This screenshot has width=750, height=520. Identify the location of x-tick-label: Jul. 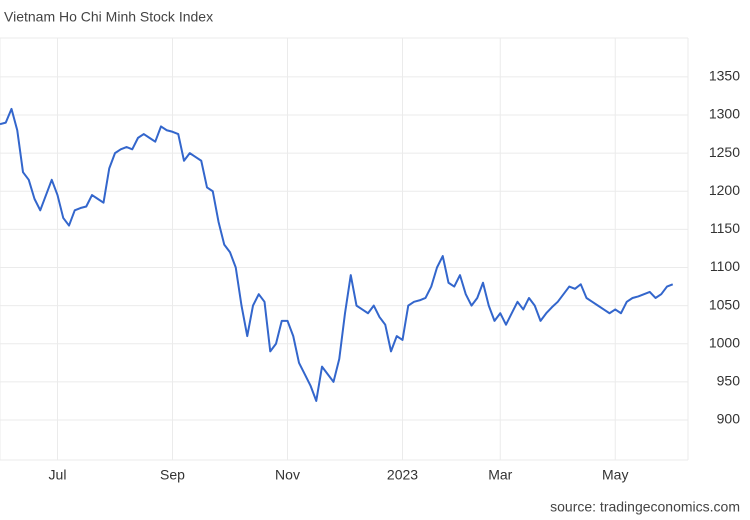
(58, 475).